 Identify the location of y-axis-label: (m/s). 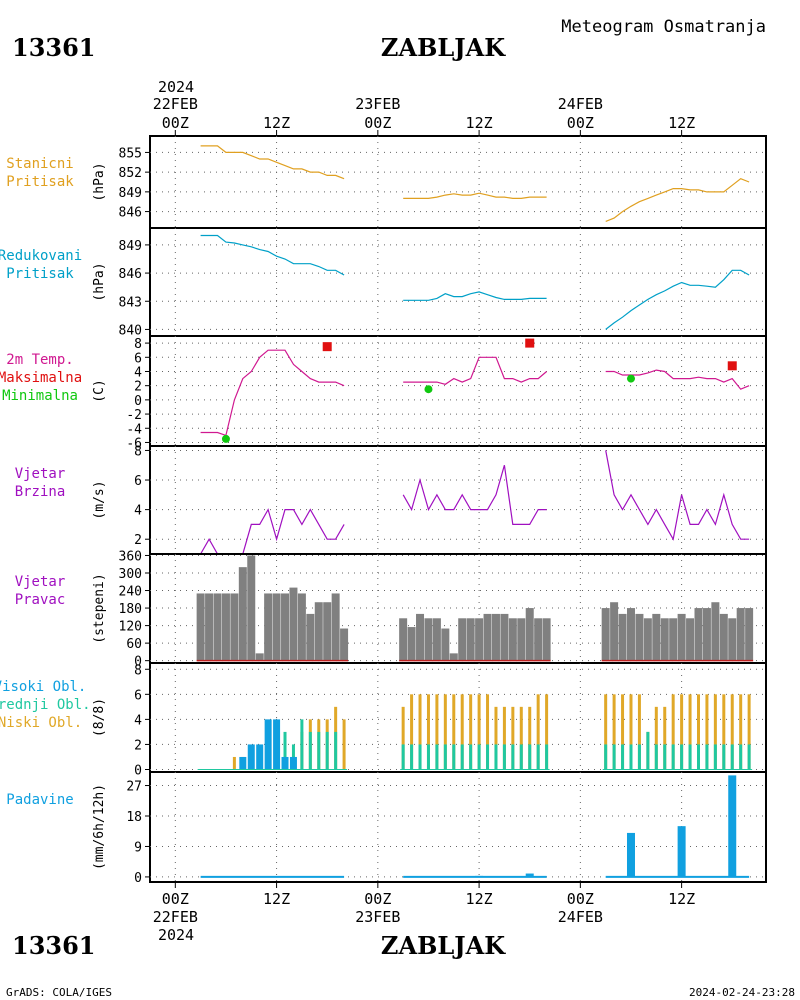
(99, 499).